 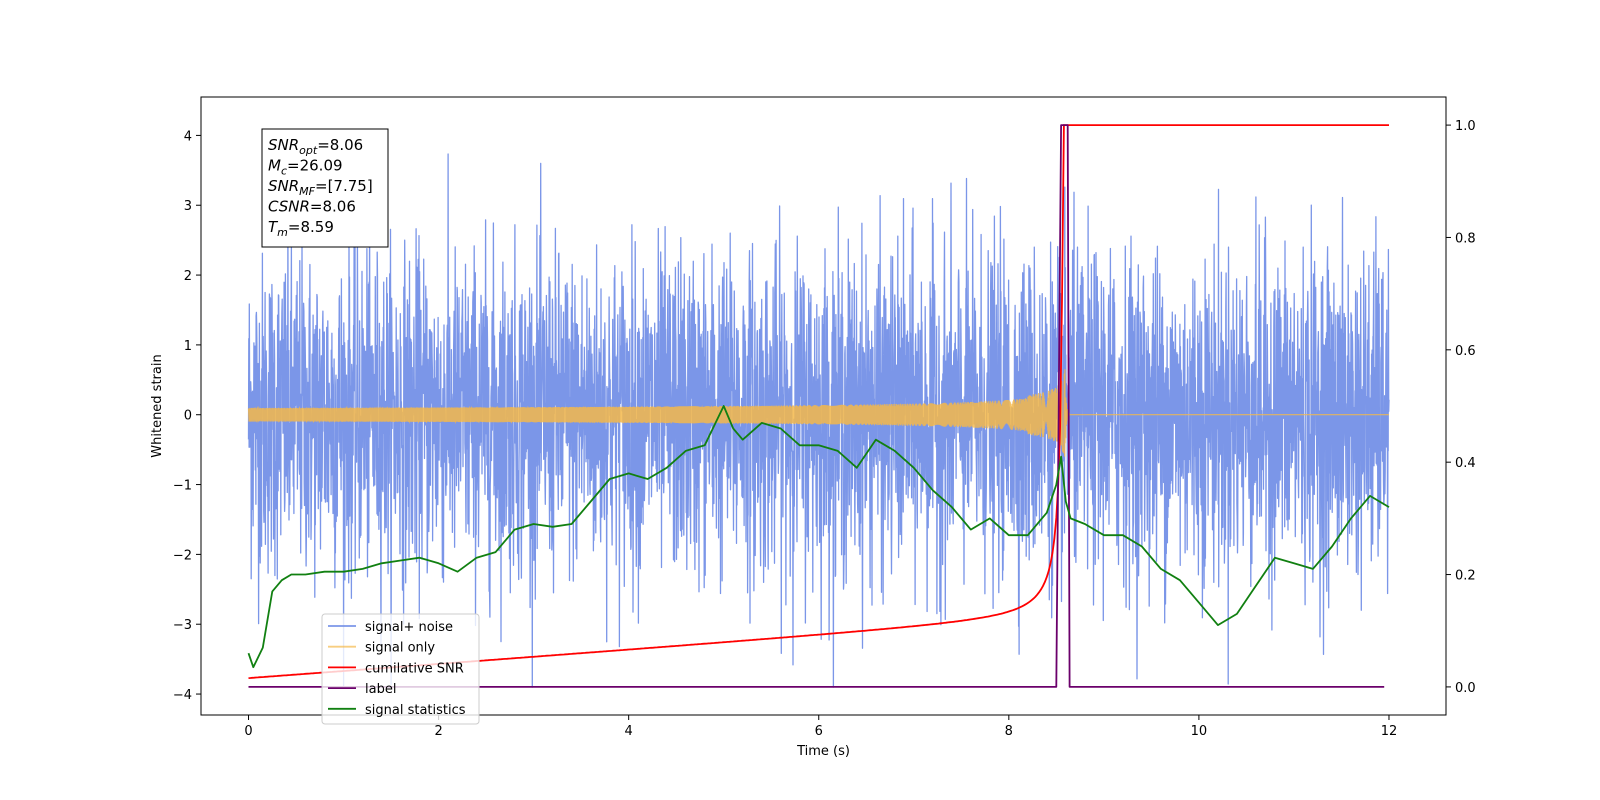 What do you see at coordinates (1465, 351) in the screenshot?
I see `y2-tick-label: 0.6` at bounding box center [1465, 351].